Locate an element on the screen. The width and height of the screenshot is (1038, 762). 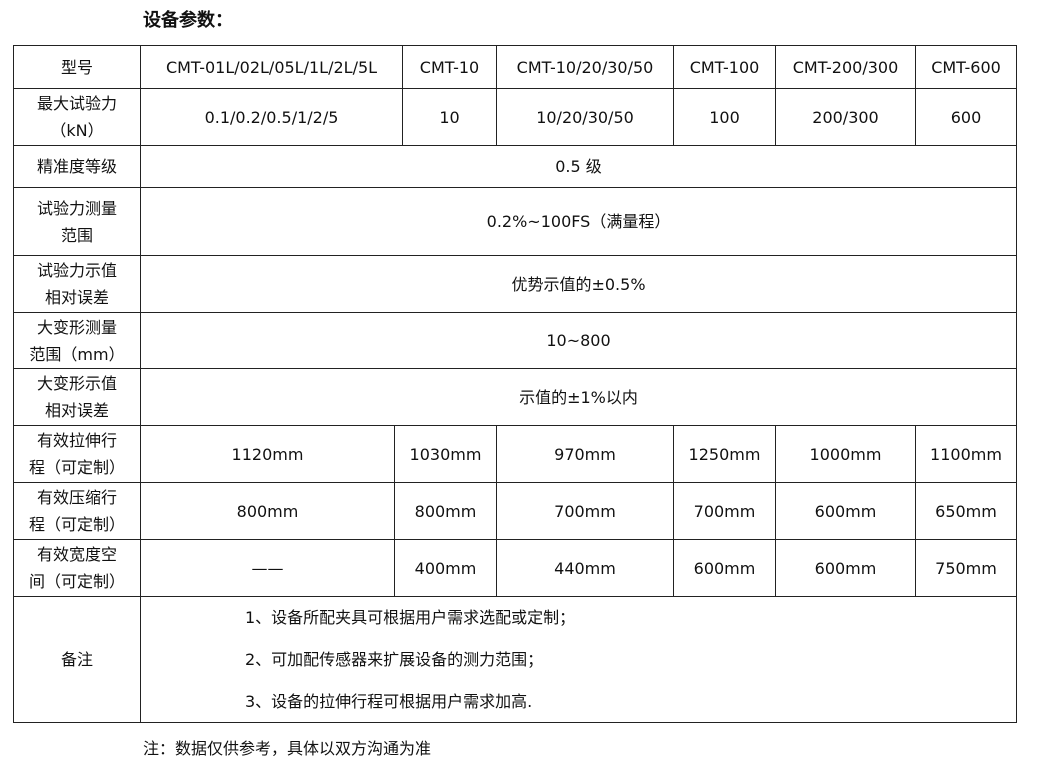
remark-item: 1、设备所配夹具可根据用户需求选配或定制； is located at coordinates (410, 617).